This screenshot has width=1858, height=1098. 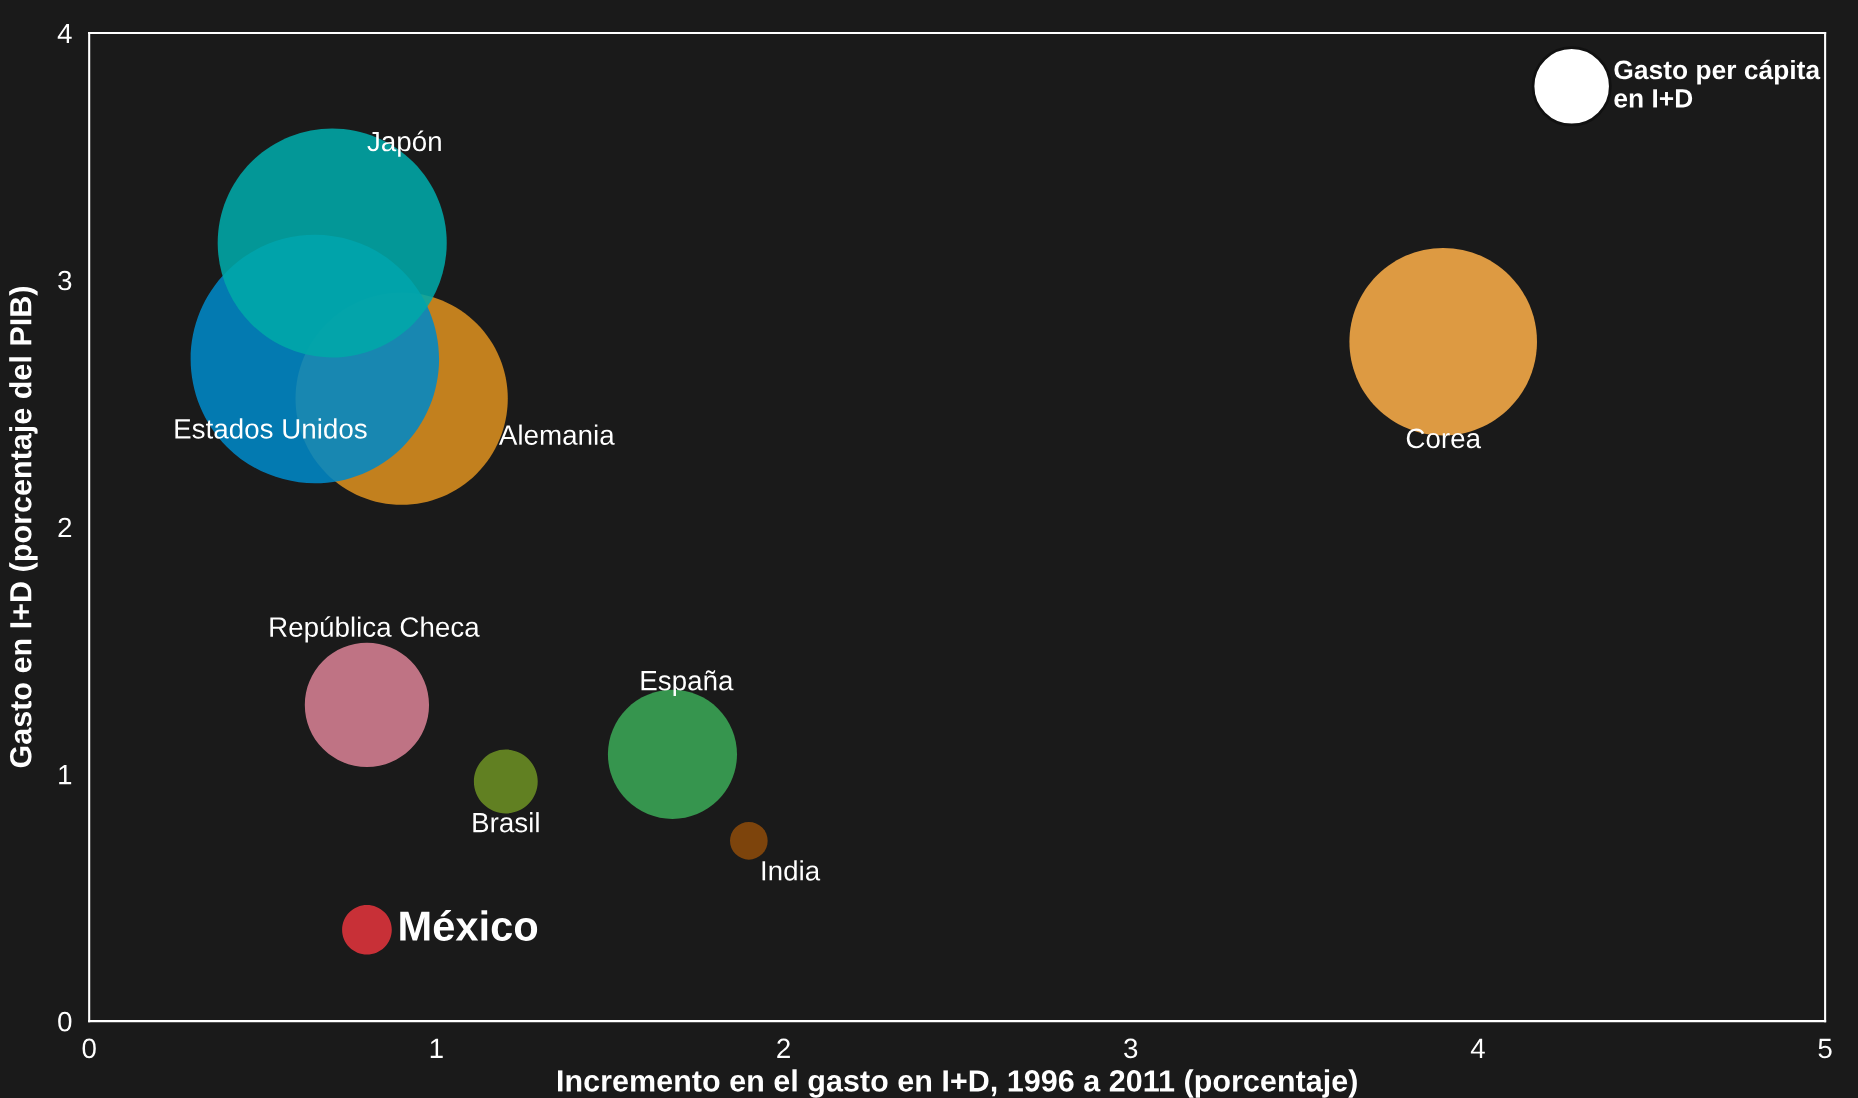 What do you see at coordinates (506, 822) in the screenshot?
I see `series-label: Brasil` at bounding box center [506, 822].